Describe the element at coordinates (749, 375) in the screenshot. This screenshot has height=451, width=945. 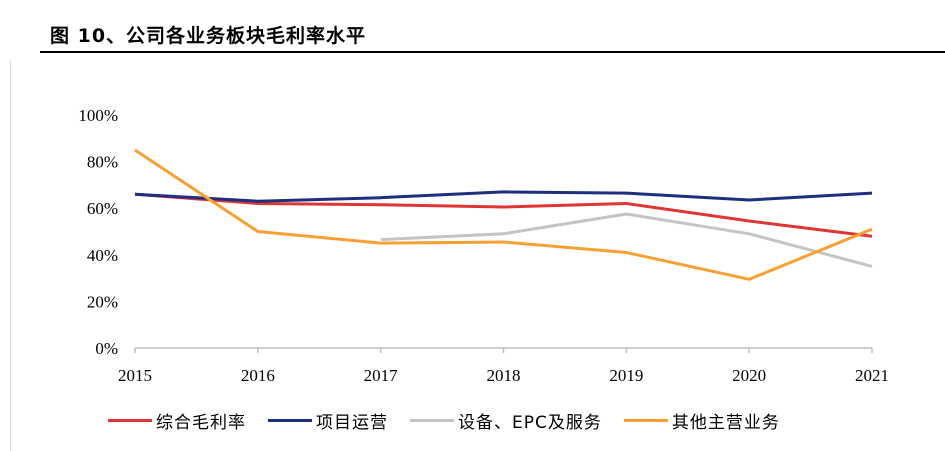
I see `x-tick-label: 2020` at that location.